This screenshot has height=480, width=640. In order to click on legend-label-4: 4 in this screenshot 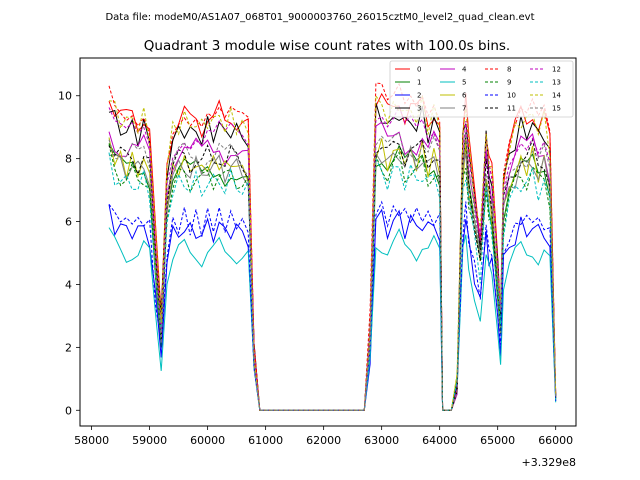, I will do `click(464, 70)`.